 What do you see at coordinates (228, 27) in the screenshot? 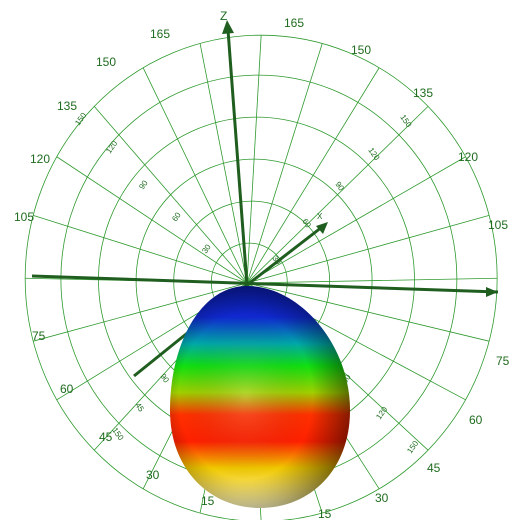
I see `z-axis-arrowhead` at bounding box center [228, 27].